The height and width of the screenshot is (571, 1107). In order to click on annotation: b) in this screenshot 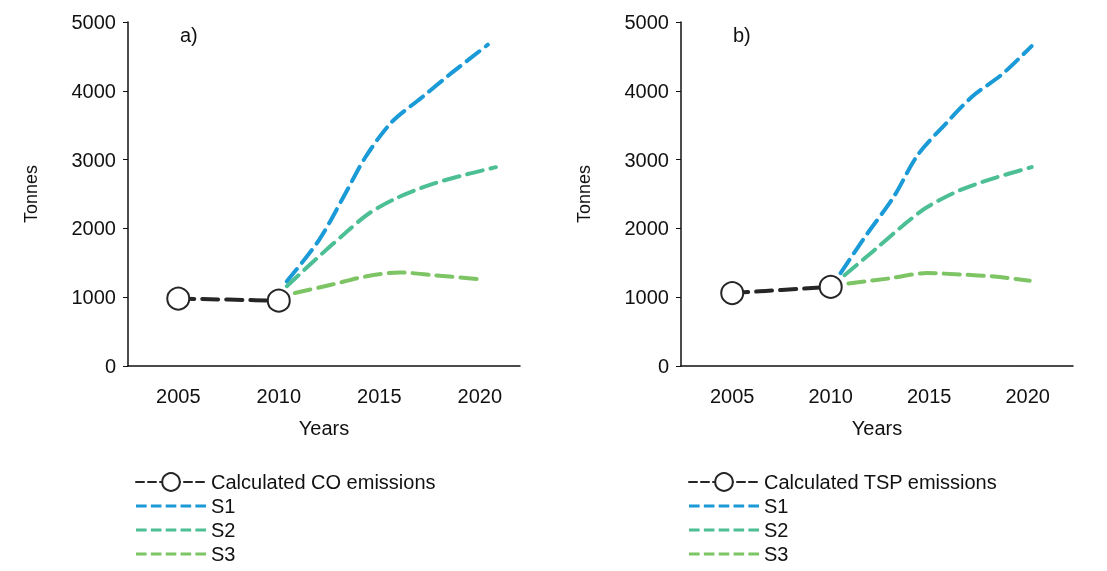, I will do `click(742, 35)`.